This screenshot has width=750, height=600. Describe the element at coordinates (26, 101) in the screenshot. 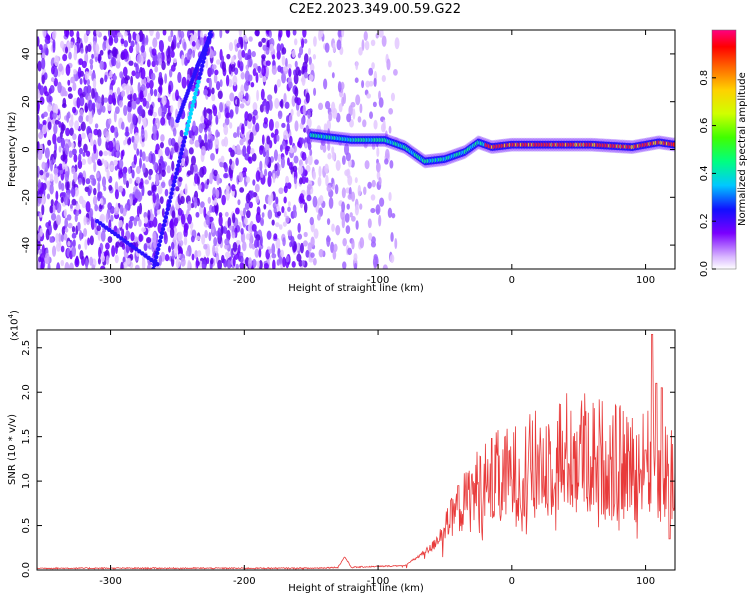

I see `spectrogram-y-tick-label: 20` at that location.